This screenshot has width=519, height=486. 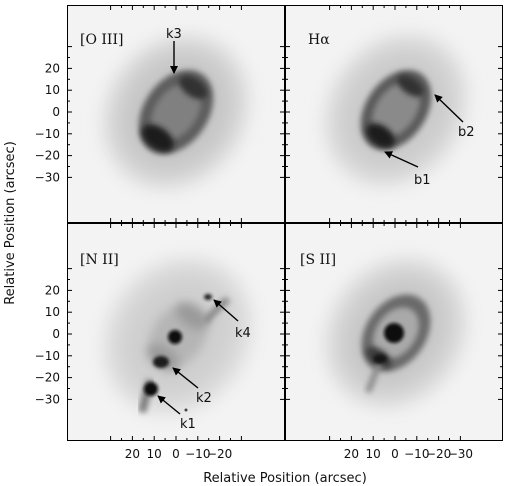 I want to click on annotation-label-k3: k3, so click(x=174, y=34).